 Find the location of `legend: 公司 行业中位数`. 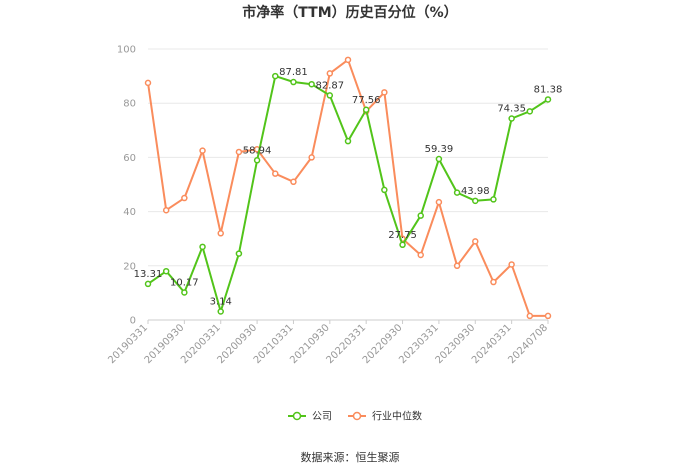

legend: 公司 行业中位数 is located at coordinates (355, 416).